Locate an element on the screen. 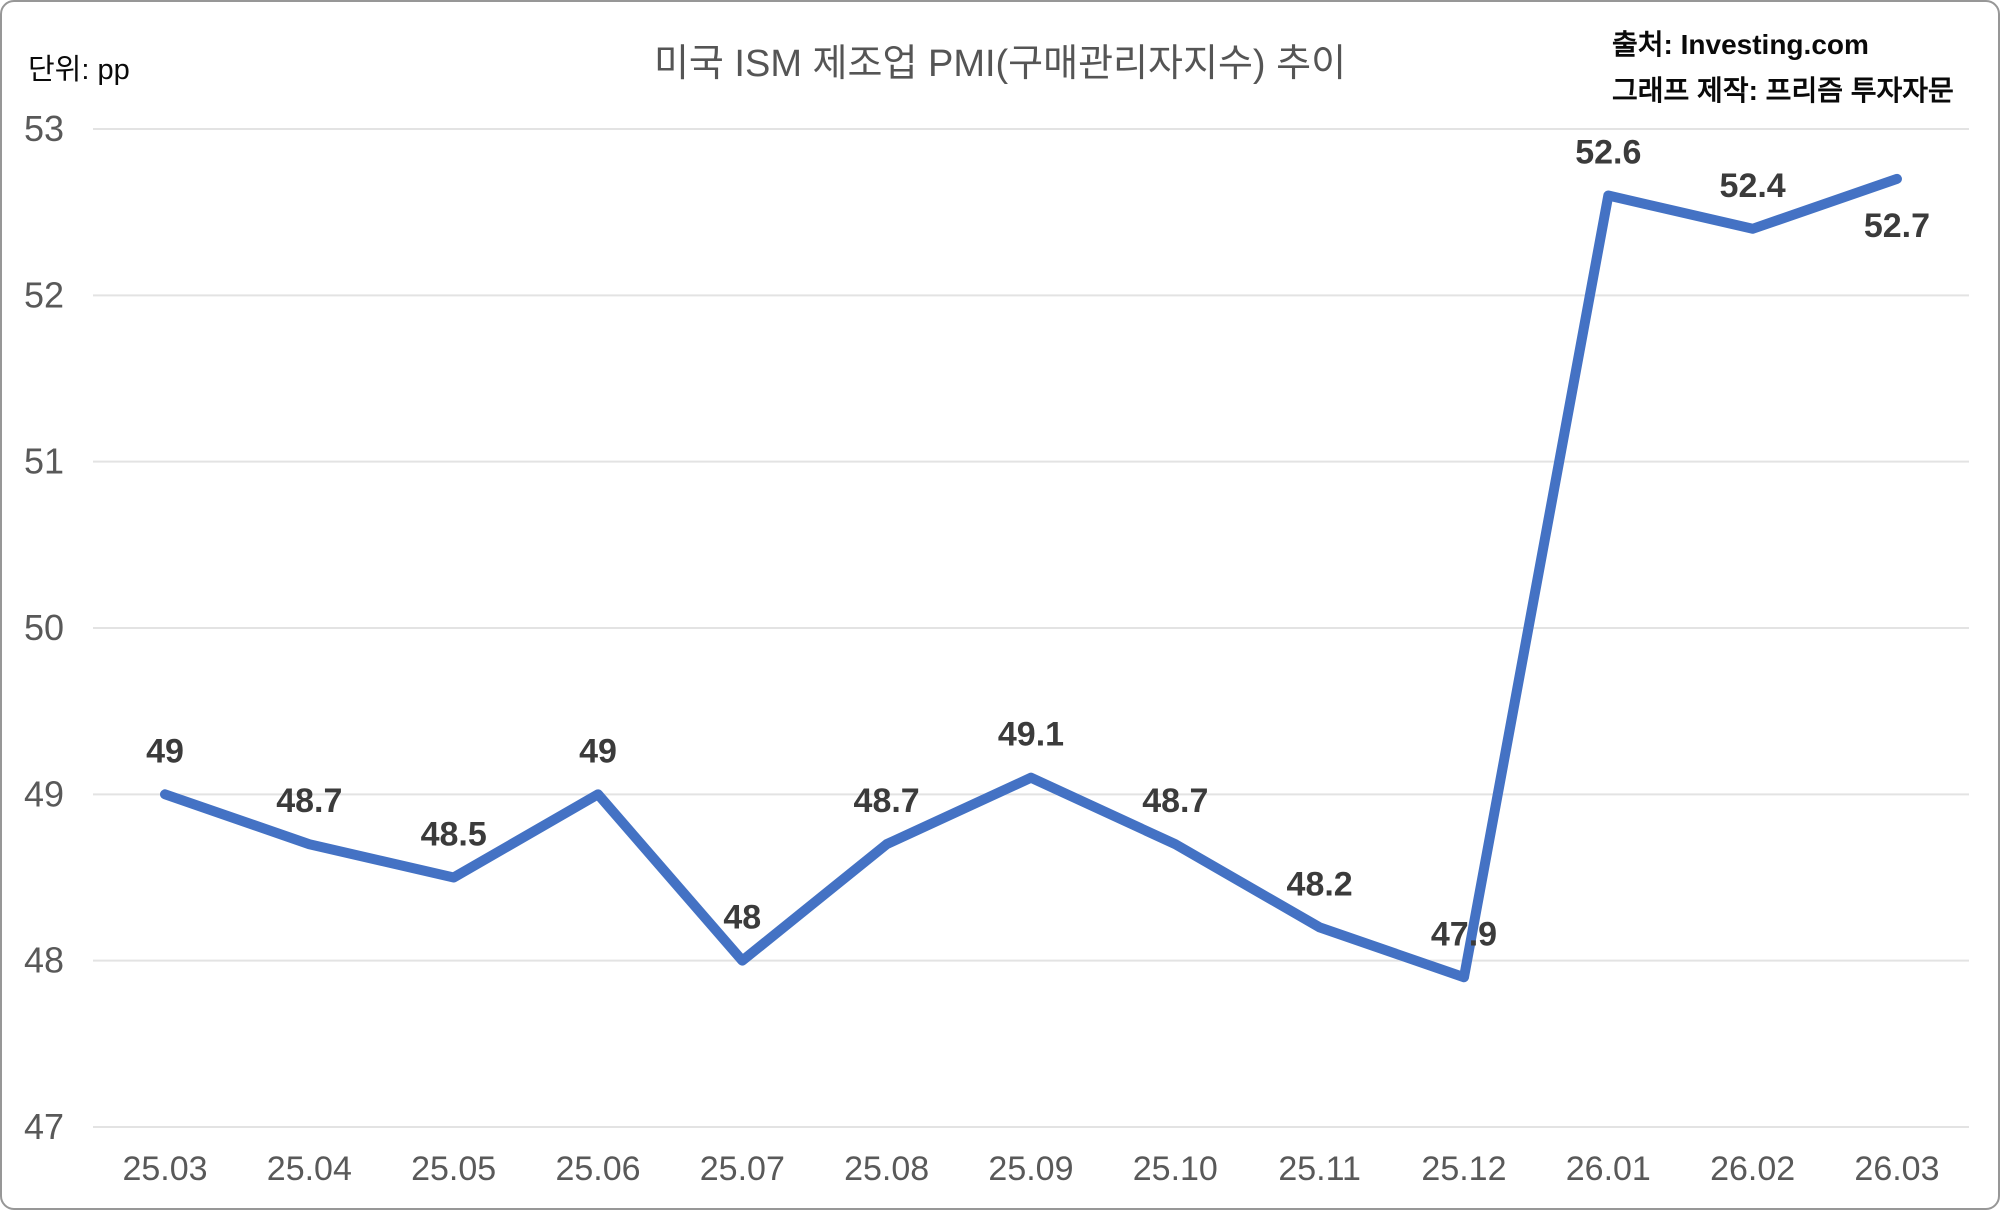 Image resolution: width=2000 pixels, height=1210 pixels. unit-label: 단위: pp is located at coordinates (79, 70).